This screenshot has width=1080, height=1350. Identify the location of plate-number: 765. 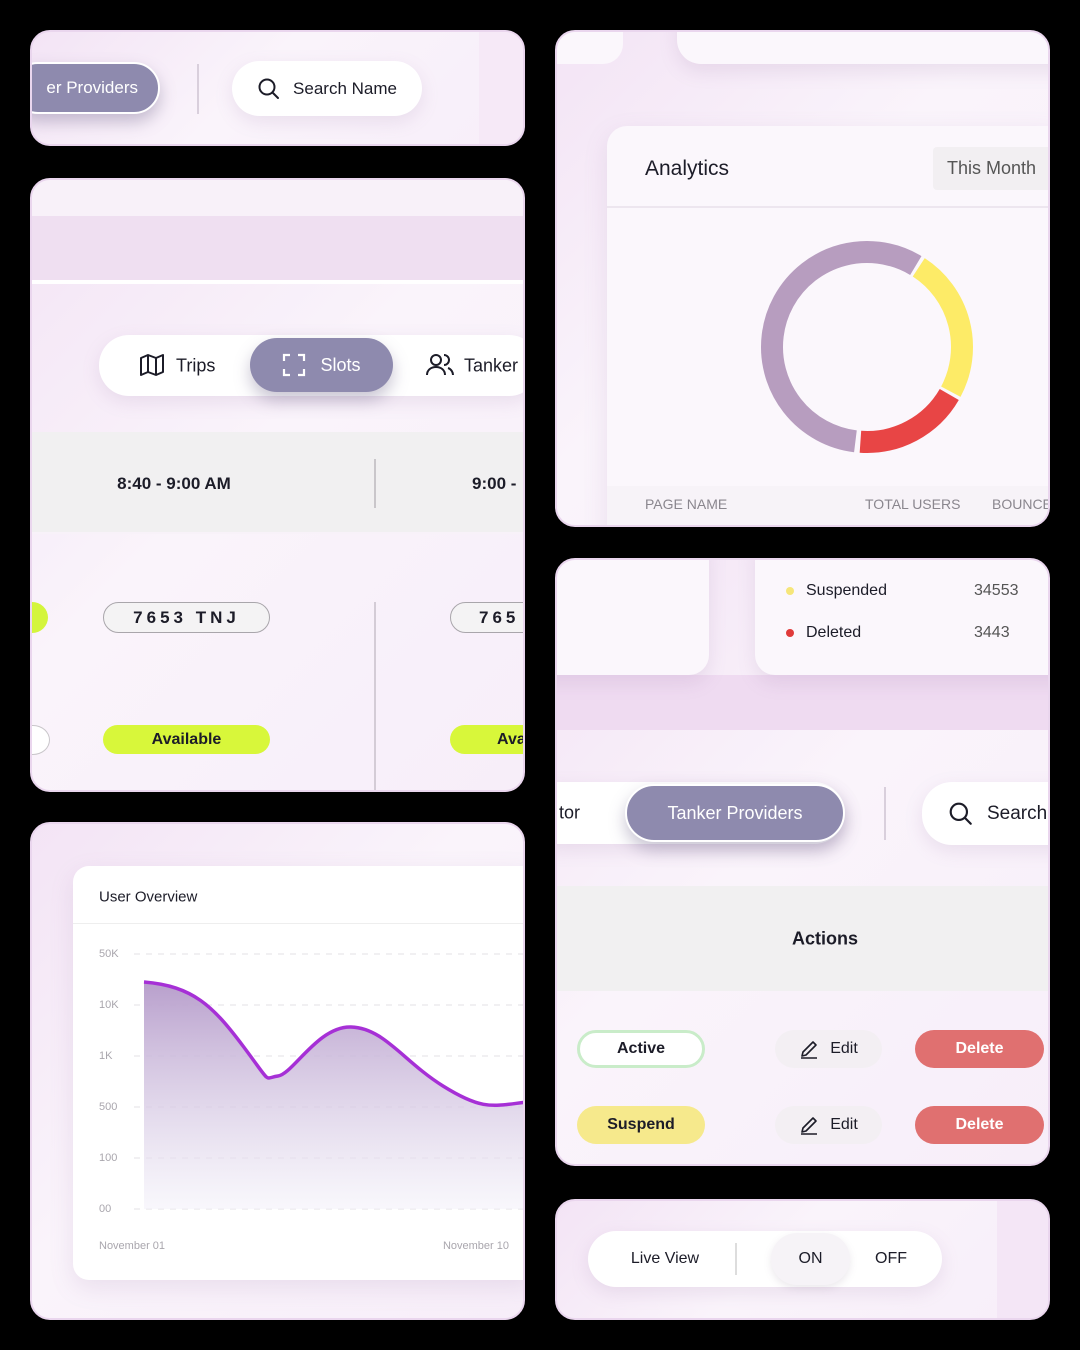
(499, 617).